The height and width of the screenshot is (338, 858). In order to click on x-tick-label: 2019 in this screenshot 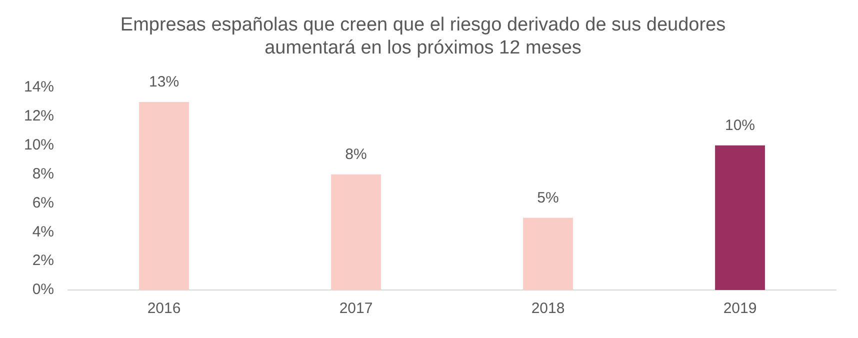, I will do `click(740, 309)`.